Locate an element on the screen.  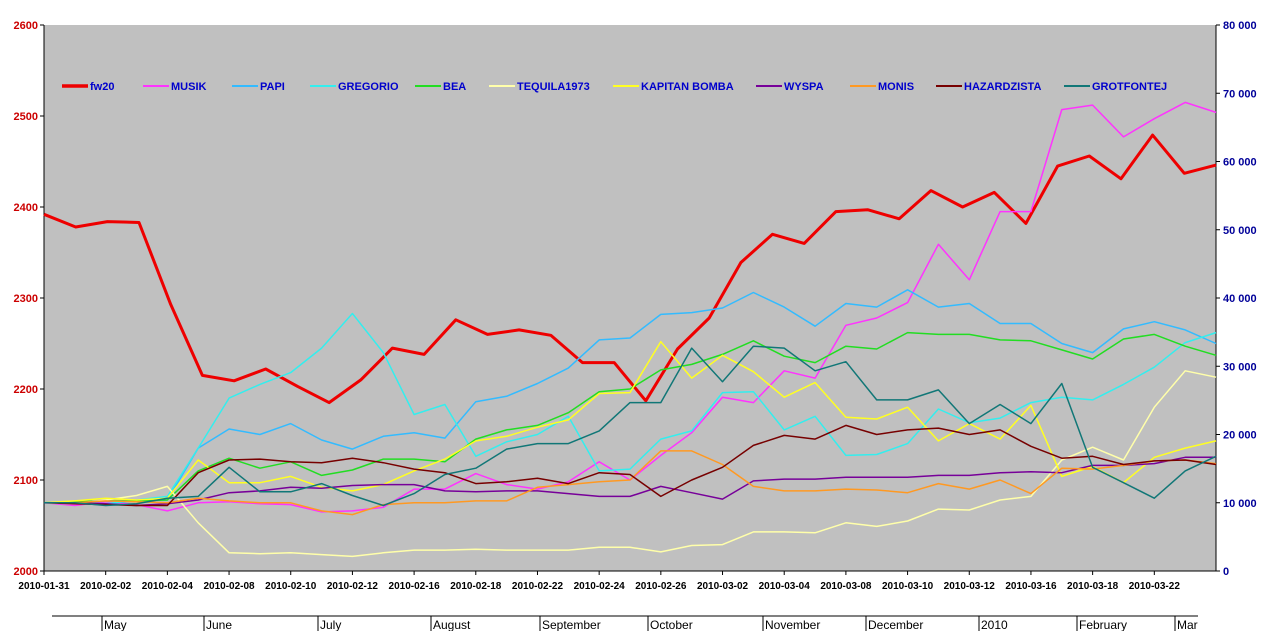
secondary-x-label: September is located at coordinates (571, 624).